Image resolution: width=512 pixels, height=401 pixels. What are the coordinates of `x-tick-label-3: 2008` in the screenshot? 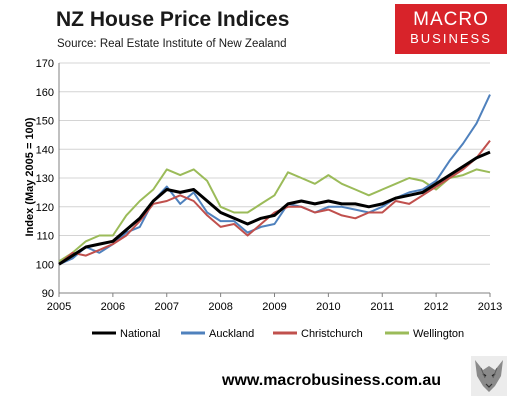 It's located at (220, 307).